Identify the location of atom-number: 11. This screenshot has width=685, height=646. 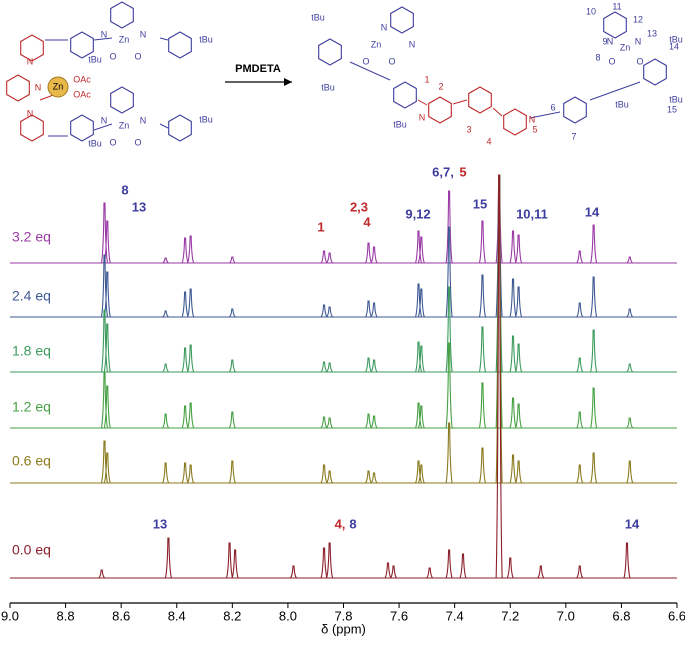
(616, 6).